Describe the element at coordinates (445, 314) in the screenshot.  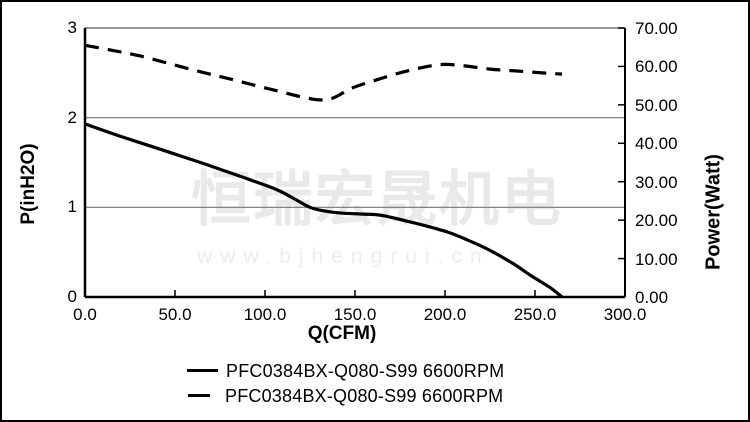
I see `x-tick-label: 200.0` at that location.